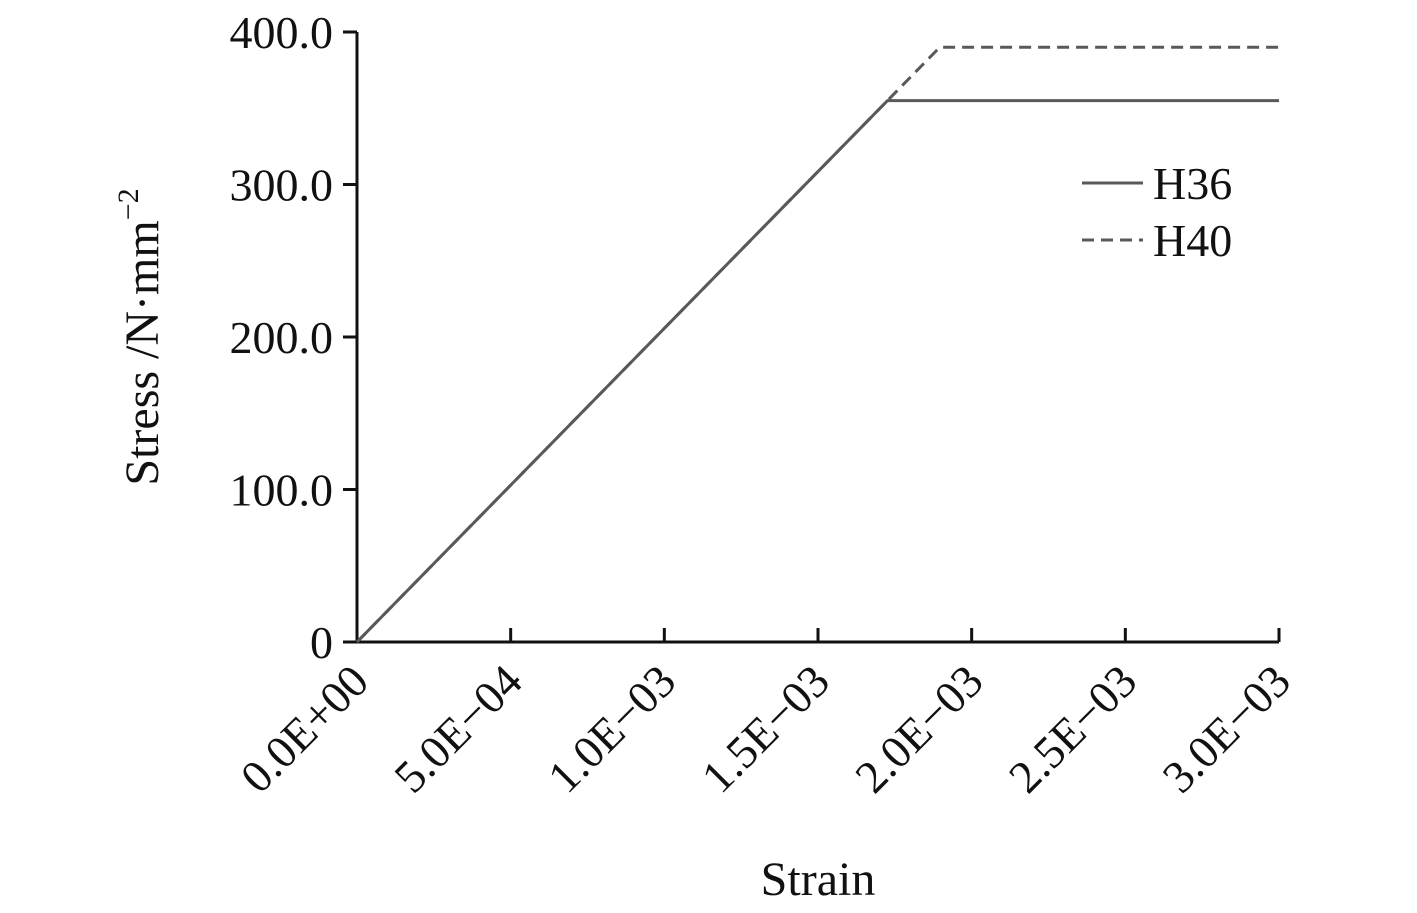 The image size is (1417, 913). I want to click on x-tick-label: 2.0E−03, so click(918, 728).